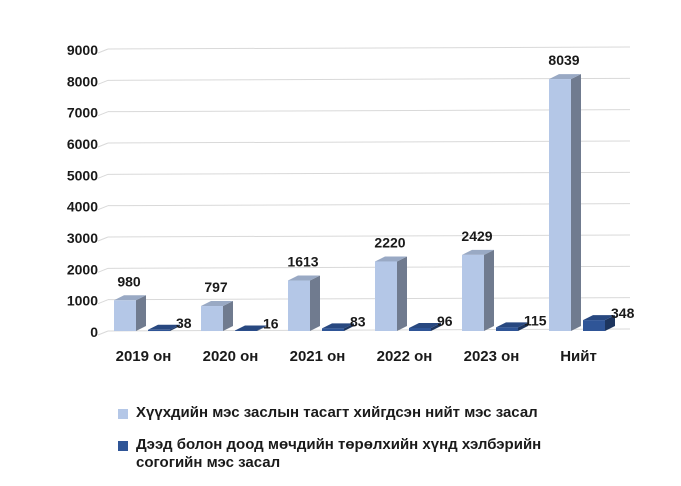  What do you see at coordinates (623, 313) in the screenshot?
I see `data-label-s2: 348` at bounding box center [623, 313].